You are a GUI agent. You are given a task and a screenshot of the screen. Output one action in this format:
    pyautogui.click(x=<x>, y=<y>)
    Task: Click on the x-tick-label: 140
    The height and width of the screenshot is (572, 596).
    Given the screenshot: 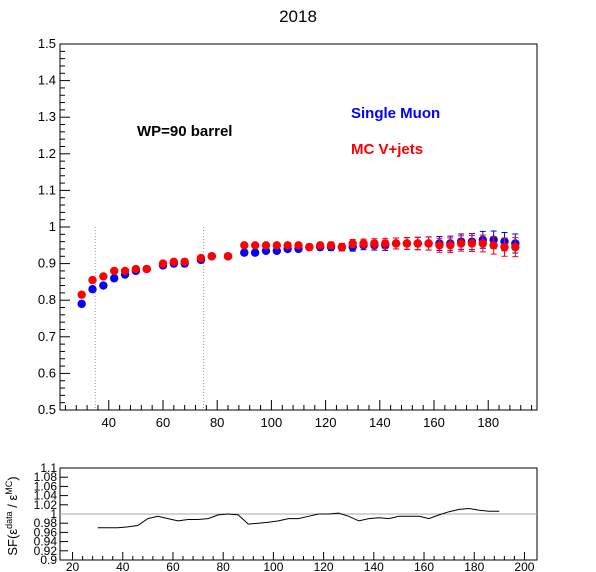 What is the action you would take?
    pyautogui.click(x=380, y=422)
    